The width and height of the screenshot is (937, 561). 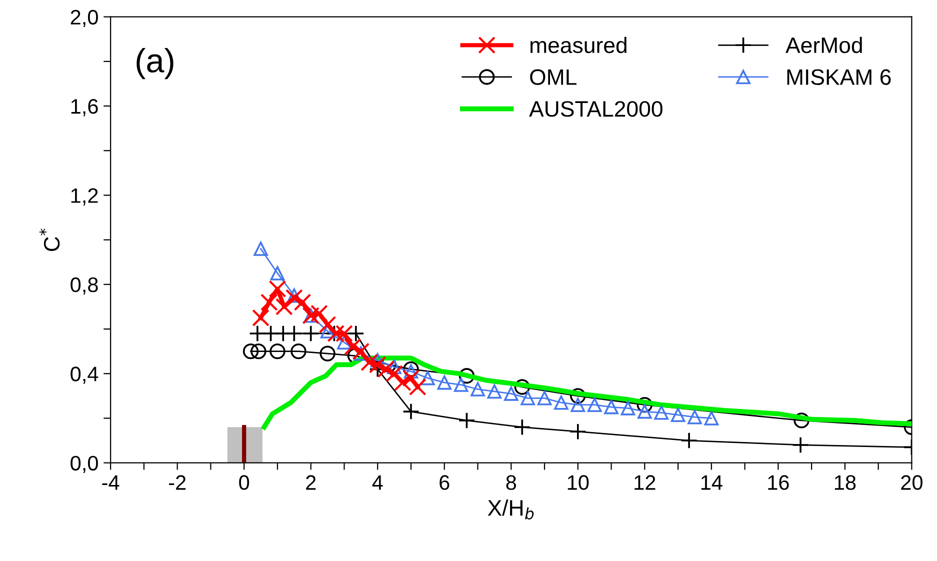 I want to click on y-tick-label: 0,0, so click(x=84, y=465).